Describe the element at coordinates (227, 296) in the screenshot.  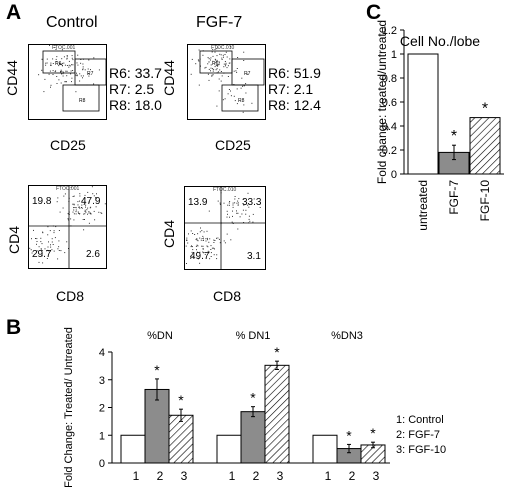
I see `fgf7-cd8-label: CD8` at that location.